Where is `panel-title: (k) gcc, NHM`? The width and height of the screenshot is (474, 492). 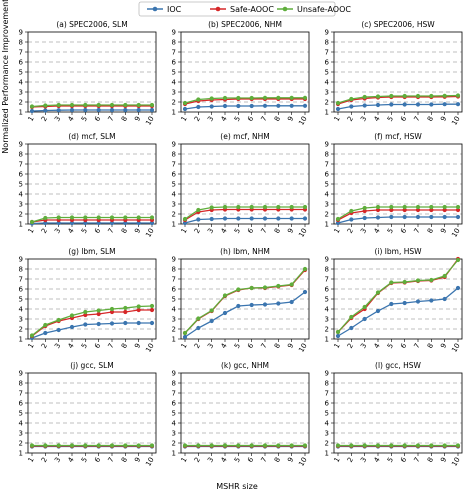 panel-title: (k) gcc, NHM is located at coordinates (245, 365).